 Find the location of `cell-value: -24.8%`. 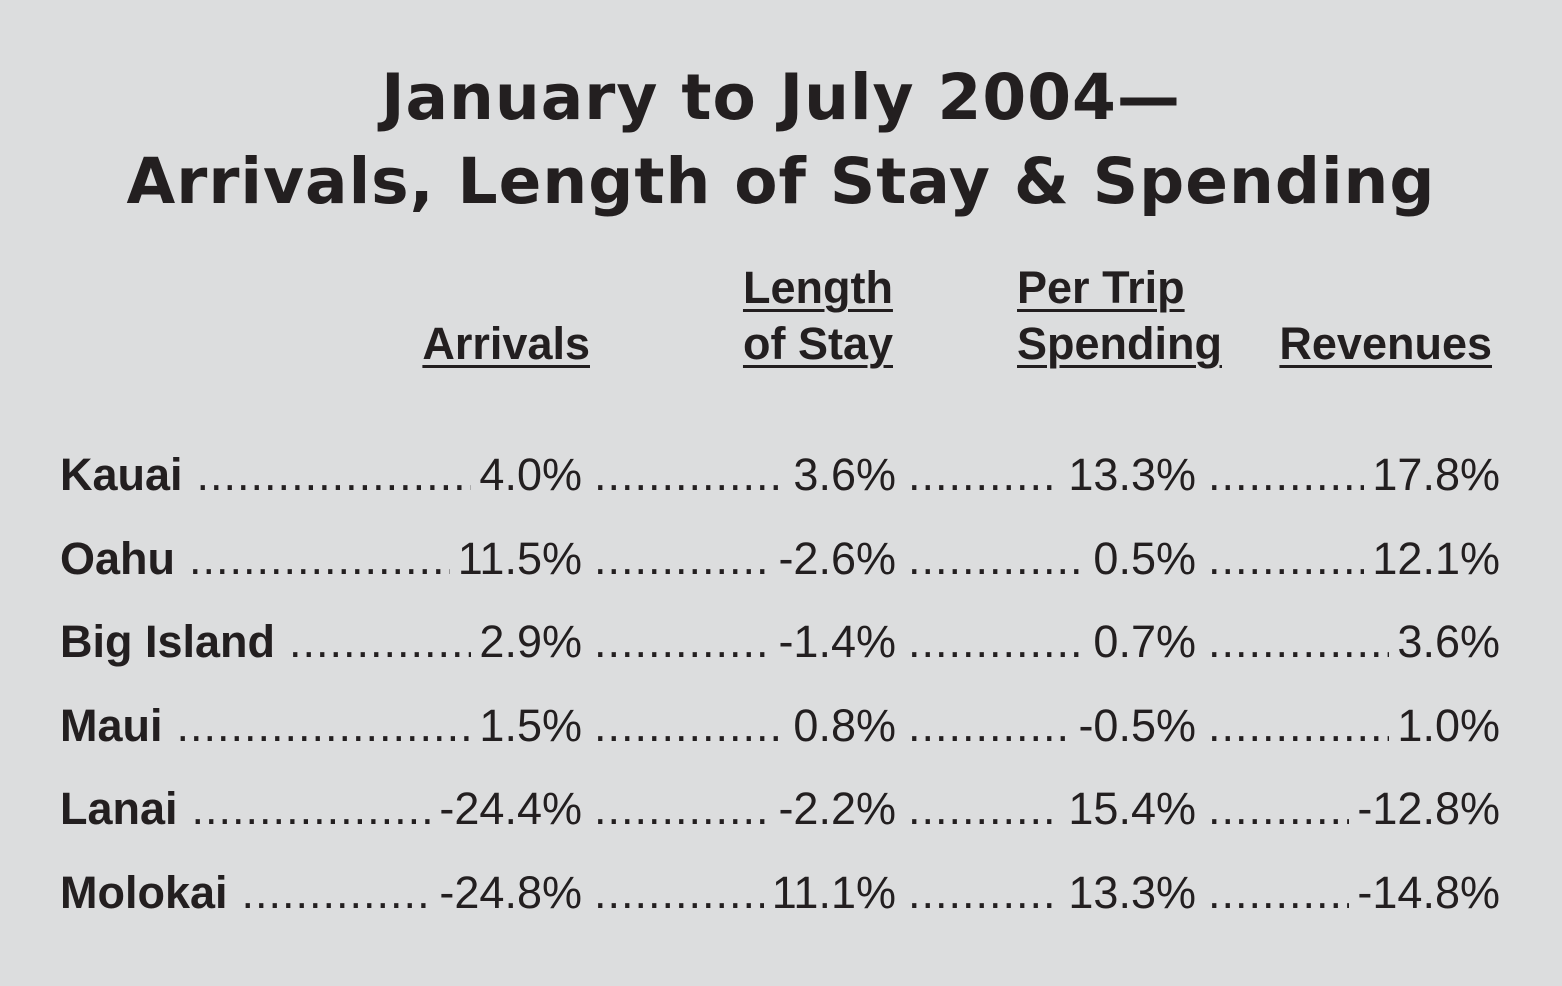

cell-value: -24.8% is located at coordinates (510, 892).